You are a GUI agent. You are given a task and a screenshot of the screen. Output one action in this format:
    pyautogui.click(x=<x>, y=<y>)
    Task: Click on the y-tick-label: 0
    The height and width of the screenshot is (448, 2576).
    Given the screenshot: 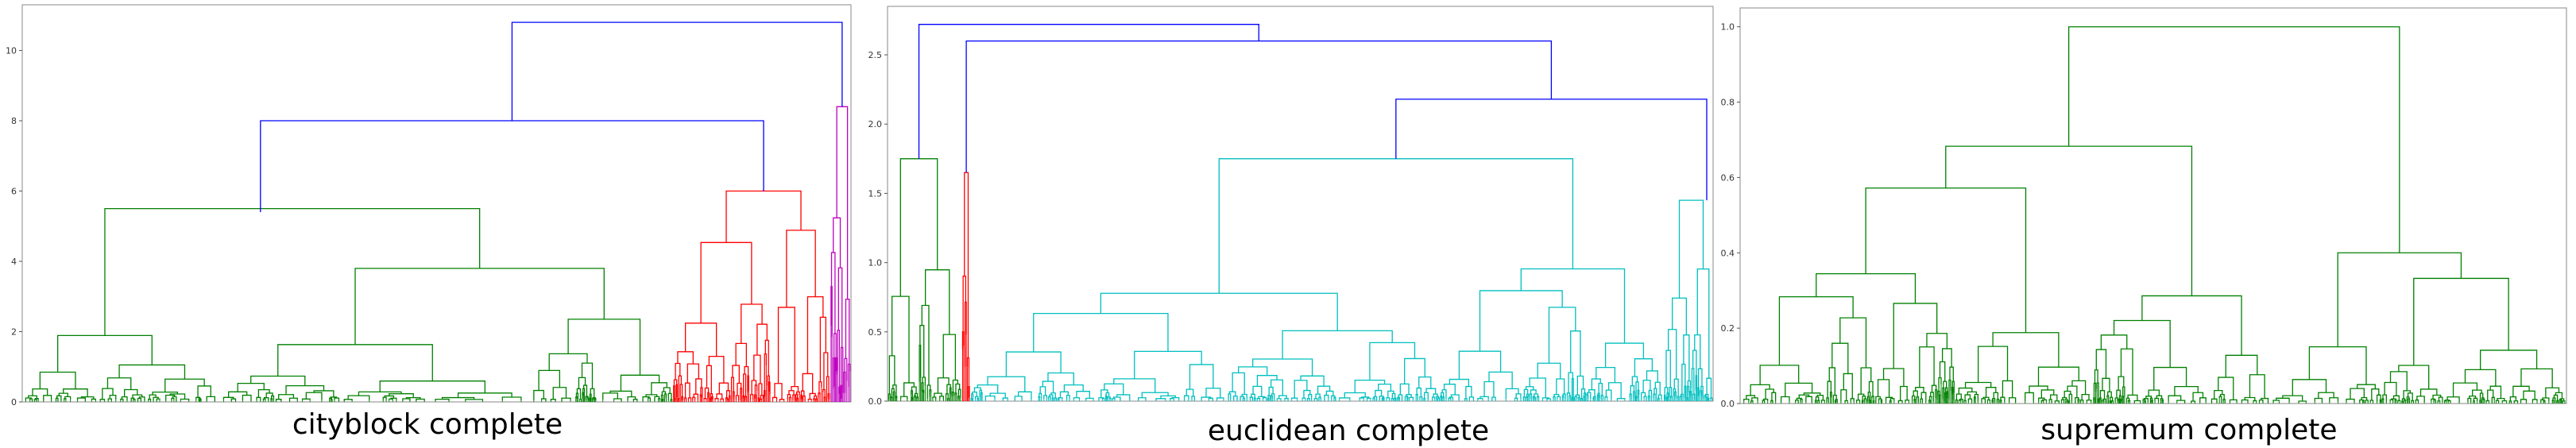 What is the action you would take?
    pyautogui.click(x=14, y=402)
    